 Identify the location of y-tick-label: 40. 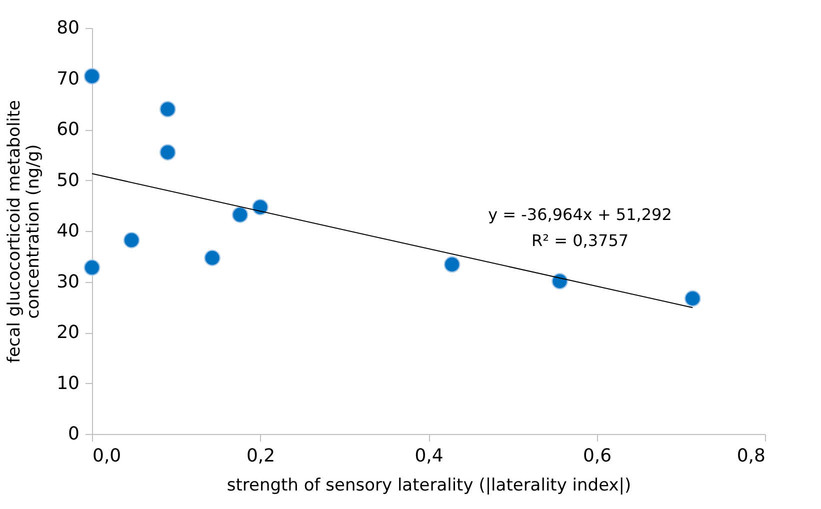
(68, 231).